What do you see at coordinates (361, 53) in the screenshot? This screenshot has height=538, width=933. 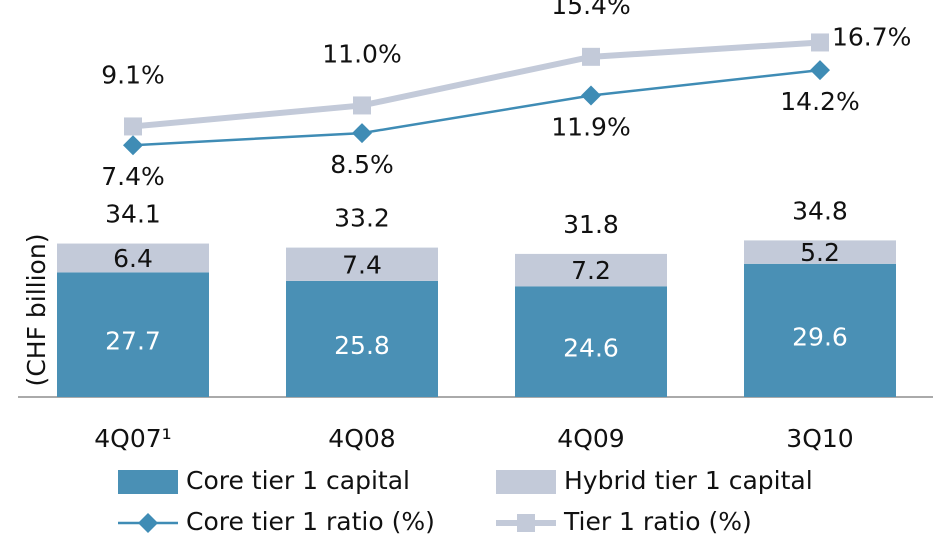 I see `data-label: 11.0%` at bounding box center [361, 53].